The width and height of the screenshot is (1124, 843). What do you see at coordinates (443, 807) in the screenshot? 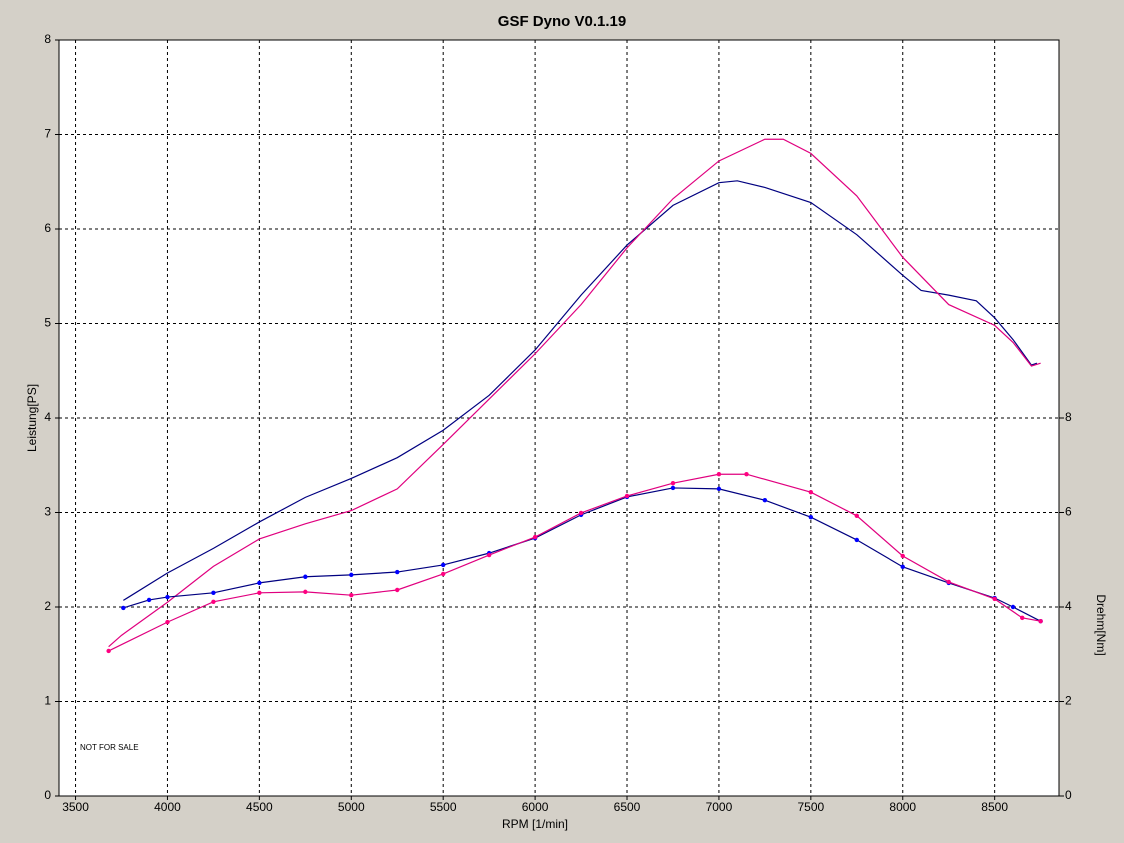
I see `x-tick-label: 5500` at bounding box center [443, 807].